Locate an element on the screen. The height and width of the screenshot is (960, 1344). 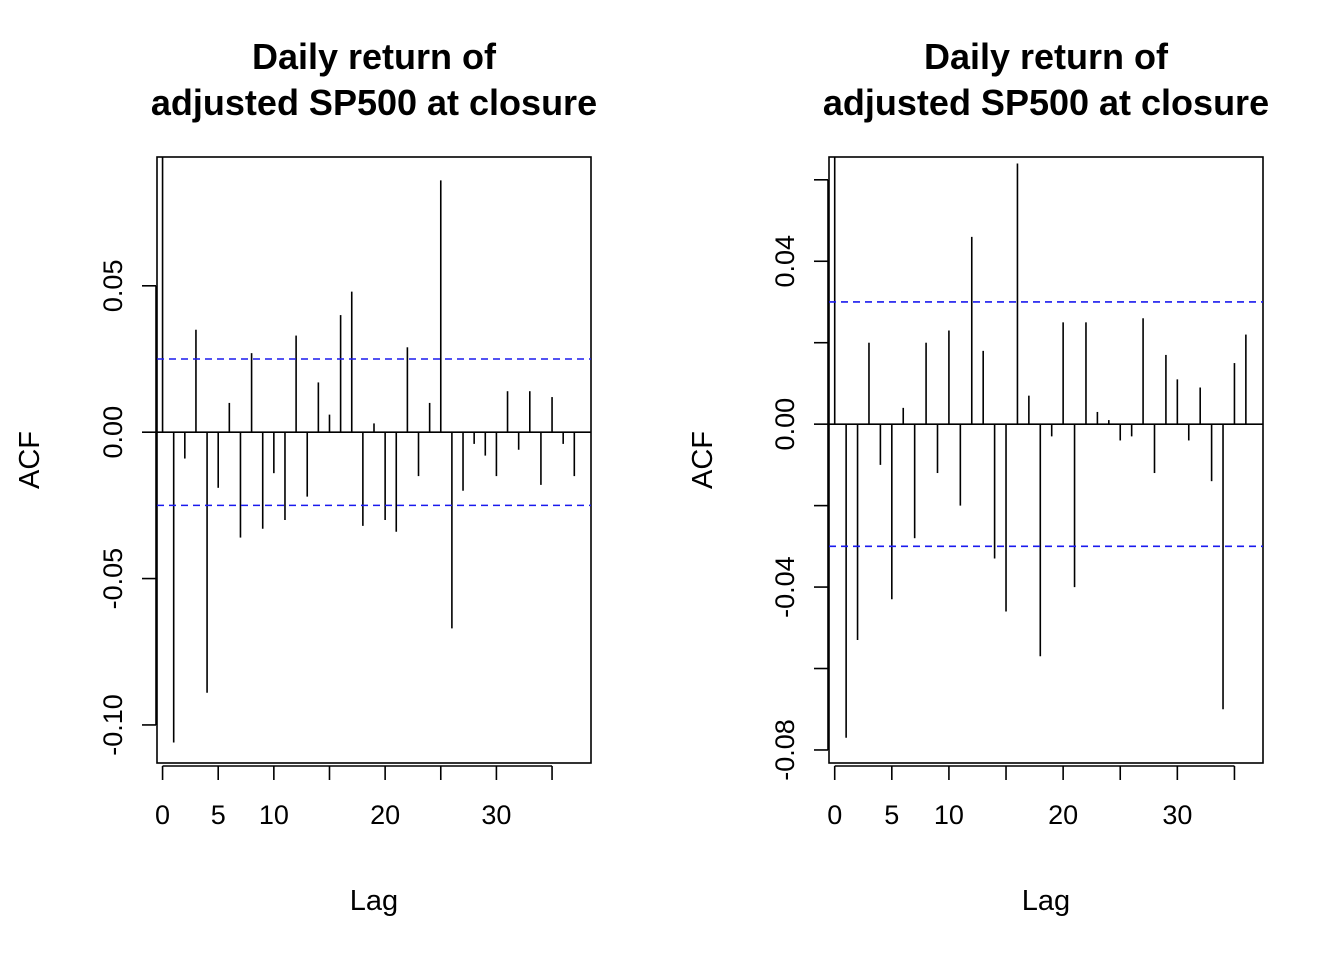
y-tick-label: 0.04 is located at coordinates (785, 261).